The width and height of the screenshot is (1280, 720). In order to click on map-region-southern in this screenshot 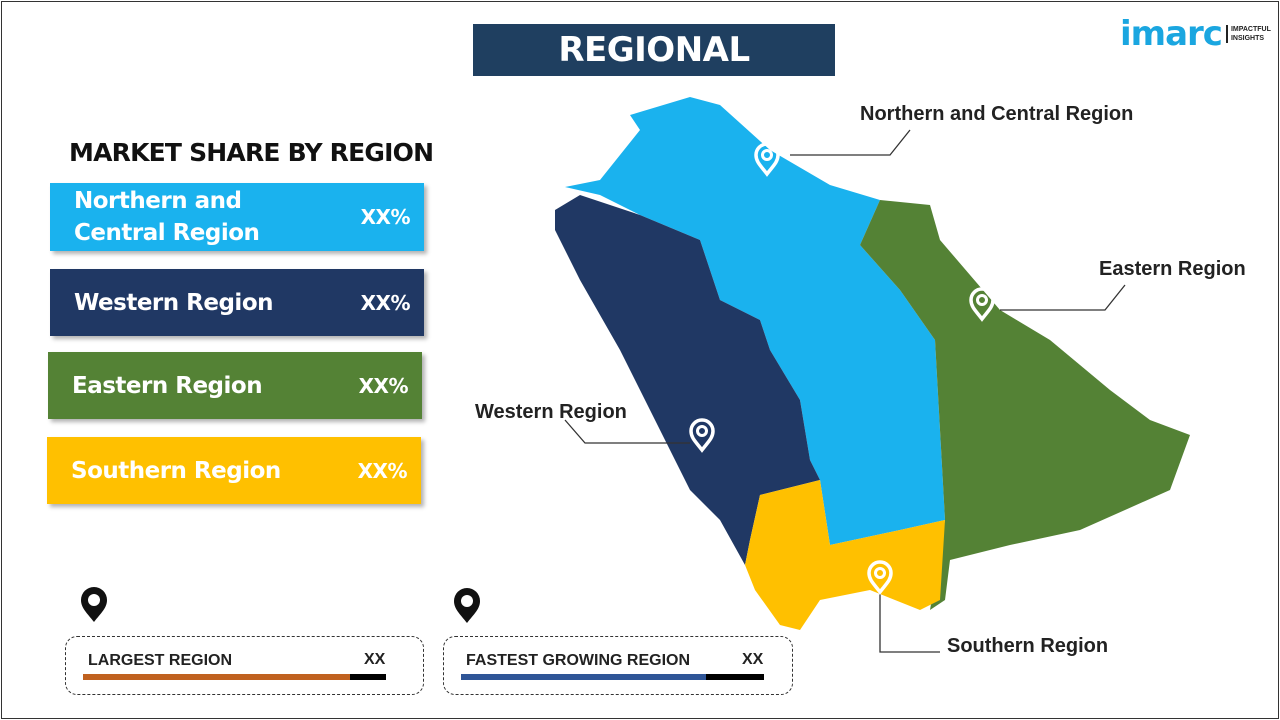, I will do `click(845, 555)`.